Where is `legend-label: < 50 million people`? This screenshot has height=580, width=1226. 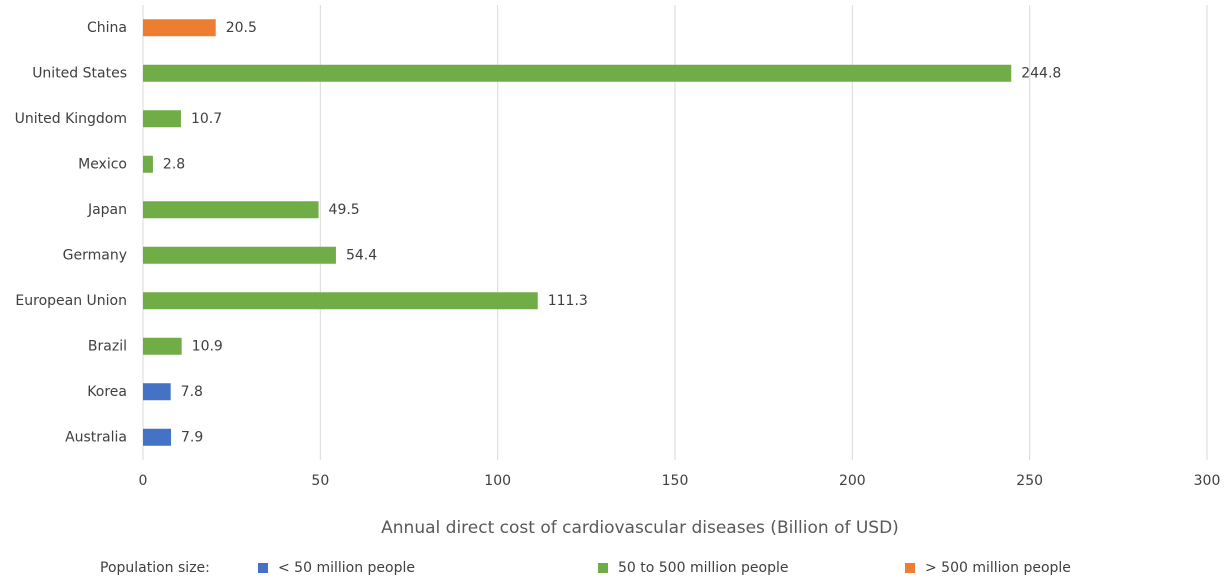 legend-label: < 50 million people is located at coordinates (346, 568).